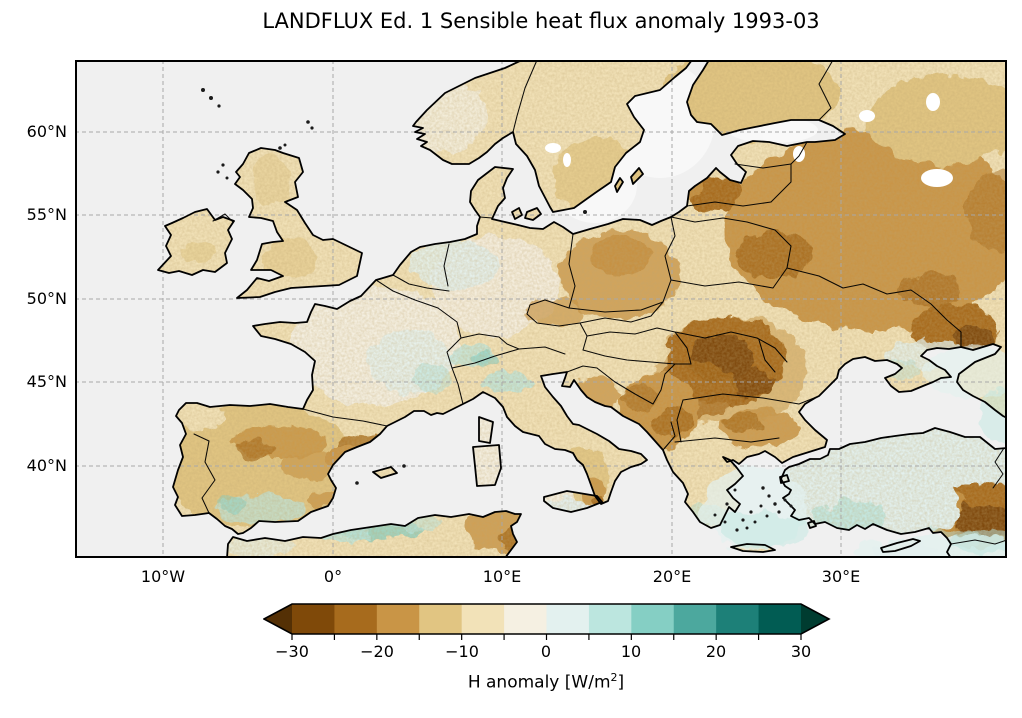  What do you see at coordinates (46, 298) in the screenshot?
I see `ytick-50N: 50°N` at bounding box center [46, 298].